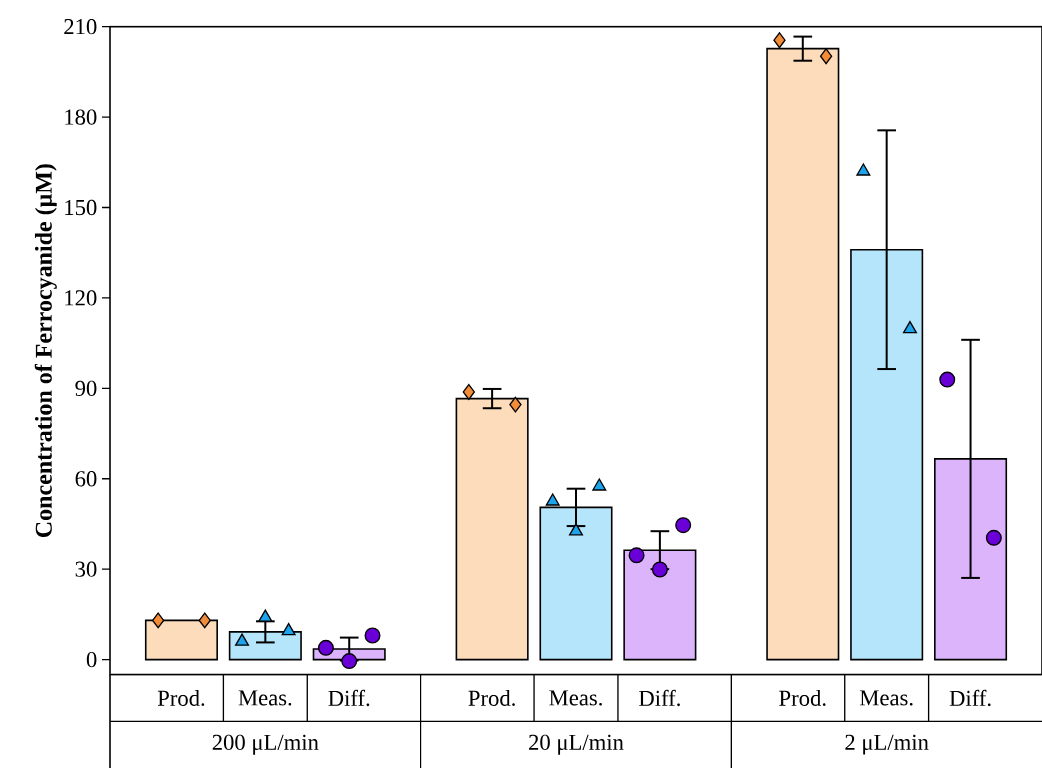 The width and height of the screenshot is (1042, 768). Describe the element at coordinates (45, 351) in the screenshot. I see `y-axis-title: Concentration of Ferrocyanide (μM)` at that location.